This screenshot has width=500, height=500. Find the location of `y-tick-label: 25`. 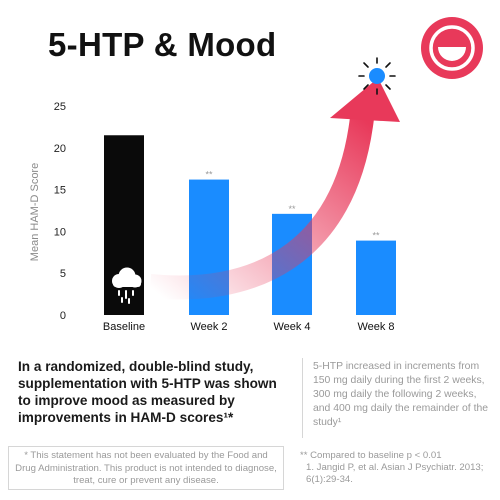

y-tick-label: 25 is located at coordinates (60, 107).